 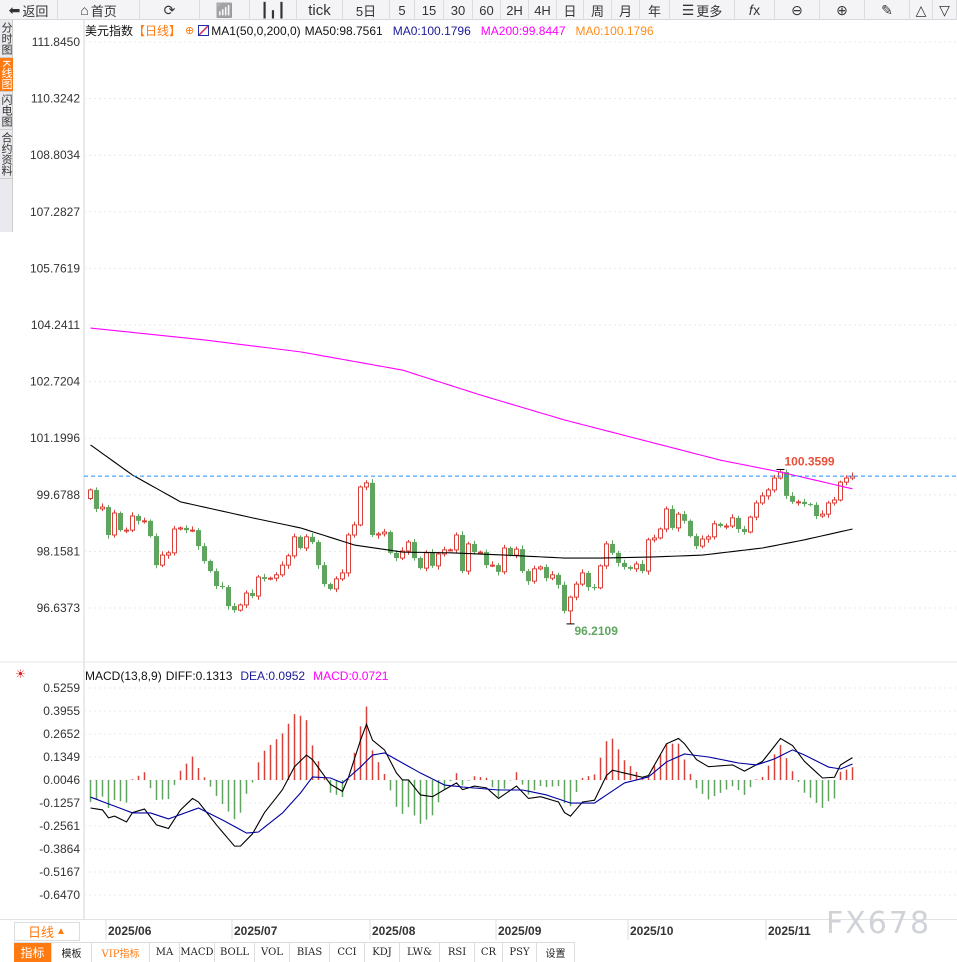 I want to click on toolbar-button-5日: 5日, so click(x=366, y=10).